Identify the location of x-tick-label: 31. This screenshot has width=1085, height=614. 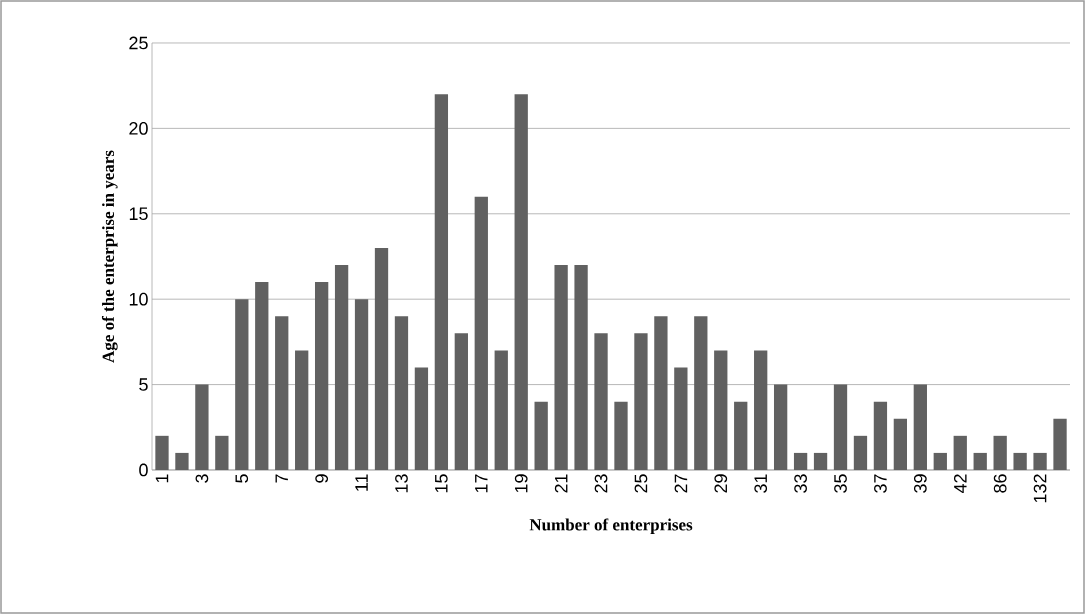
(761, 483).